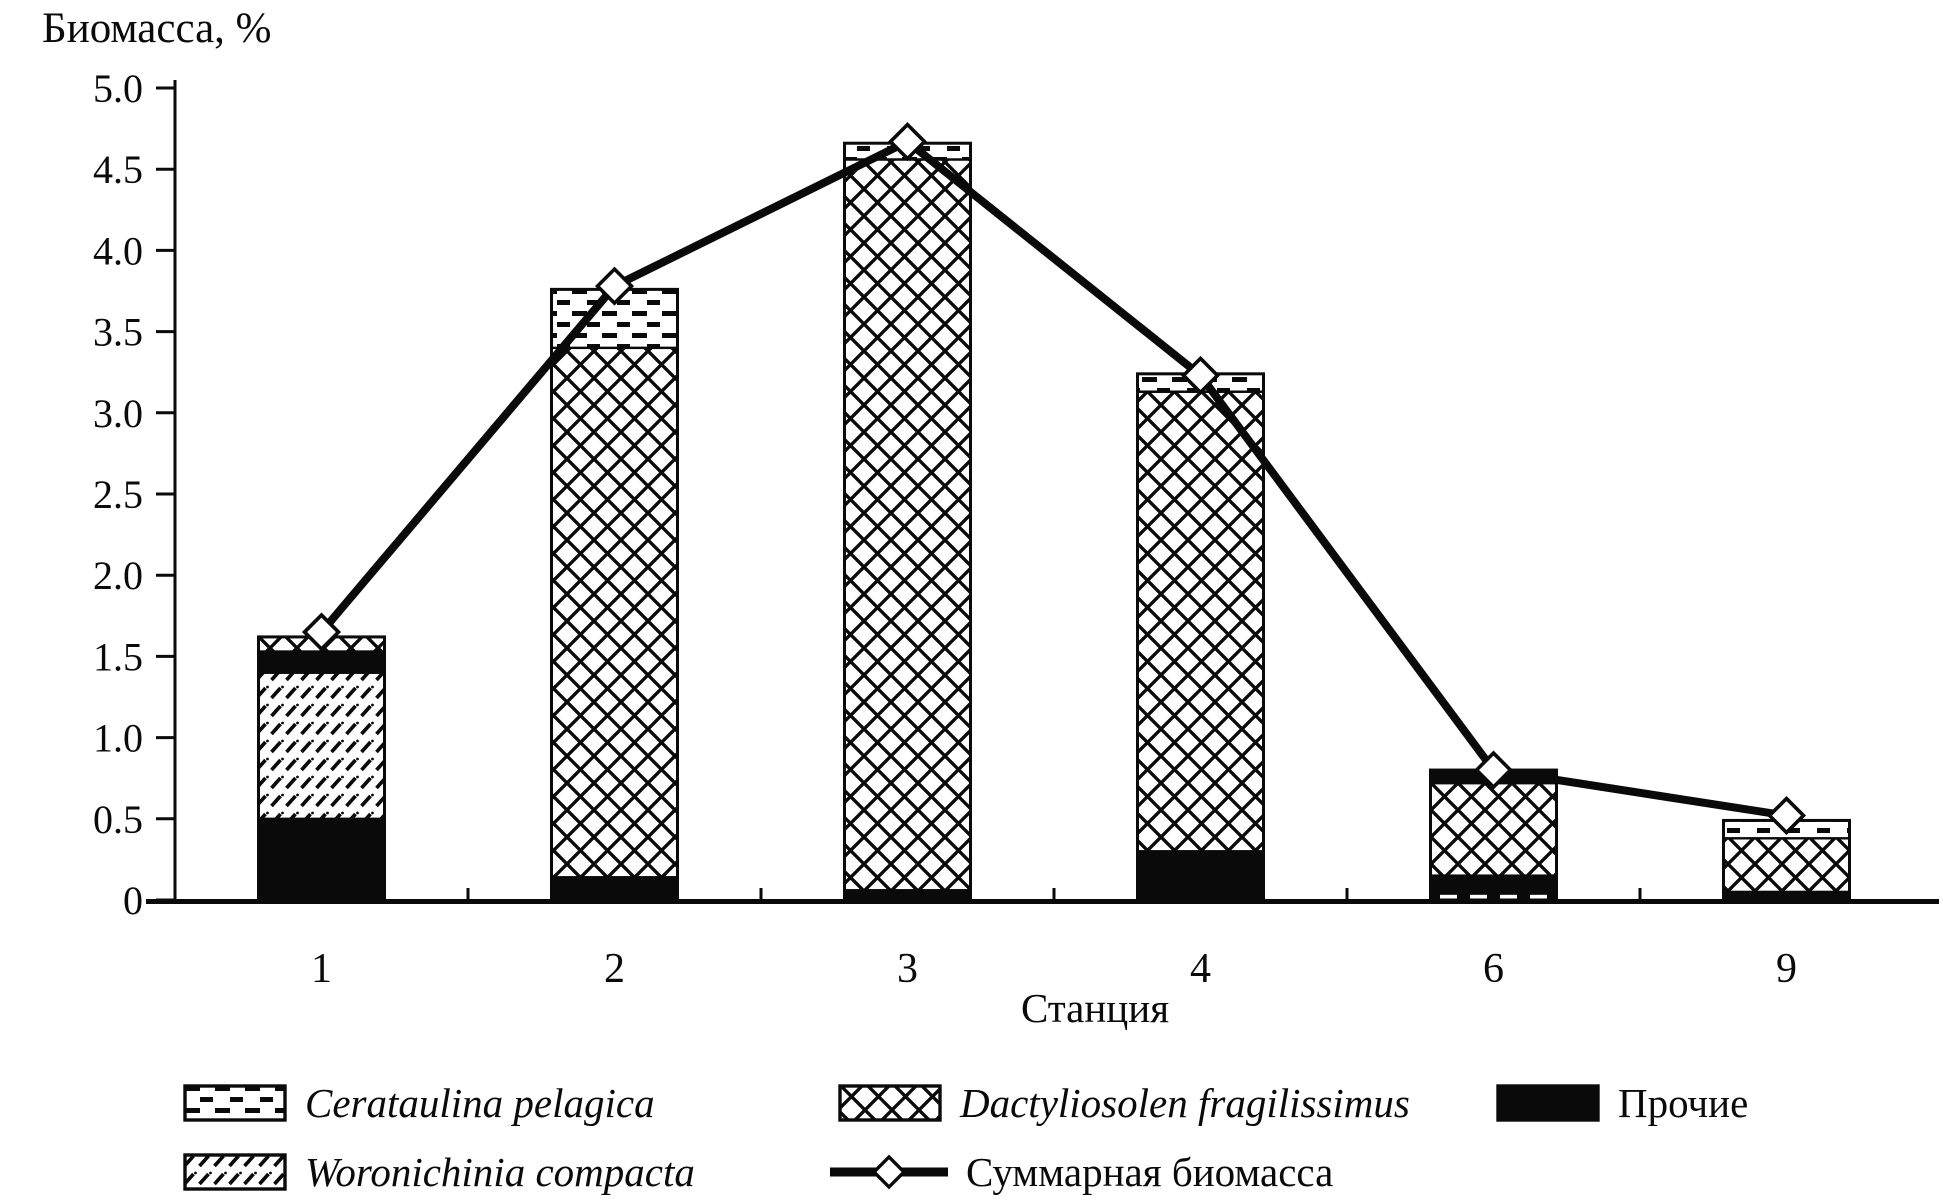  What do you see at coordinates (118, 169) in the screenshot?
I see `y-tick-label: 4.5` at bounding box center [118, 169].